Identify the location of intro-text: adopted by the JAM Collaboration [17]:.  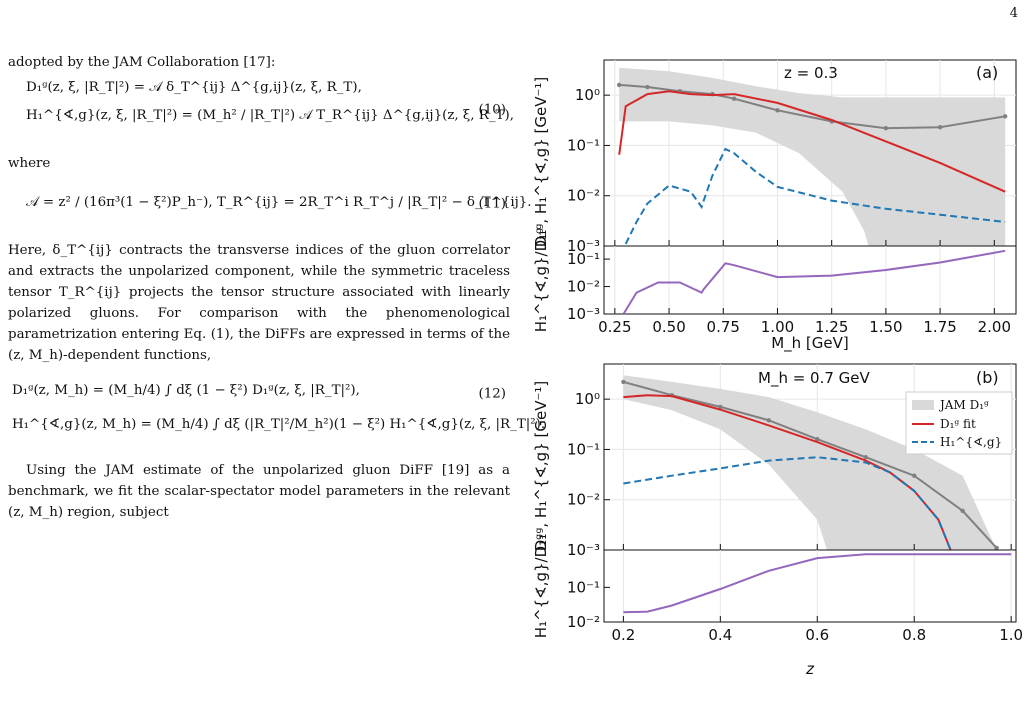
(142, 62).